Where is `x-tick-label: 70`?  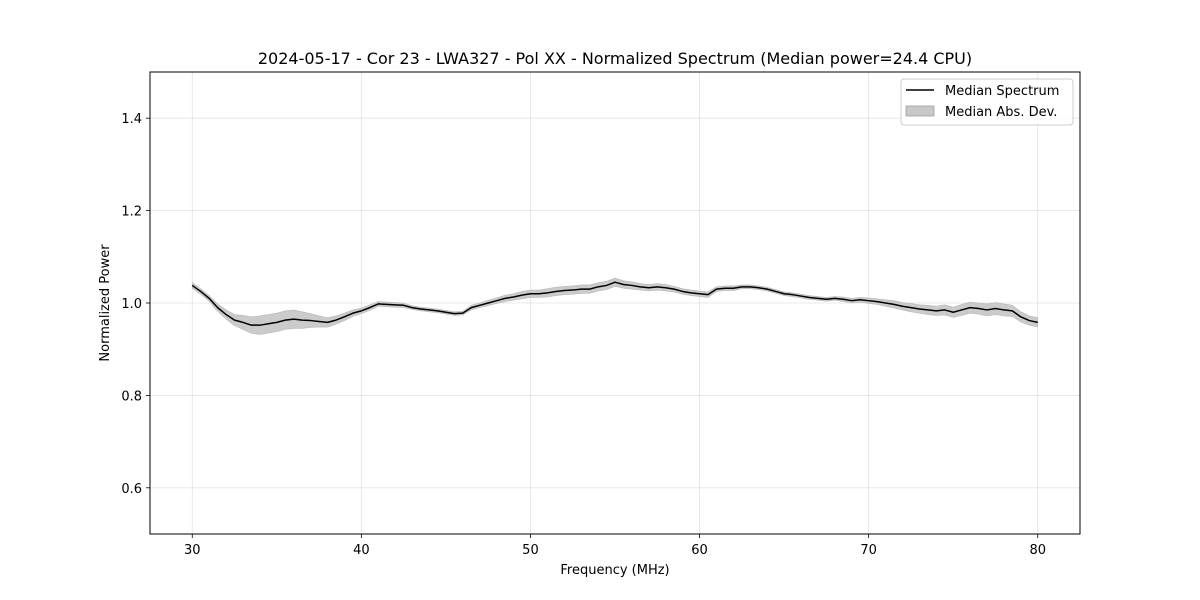
x-tick-label: 70 is located at coordinates (868, 550).